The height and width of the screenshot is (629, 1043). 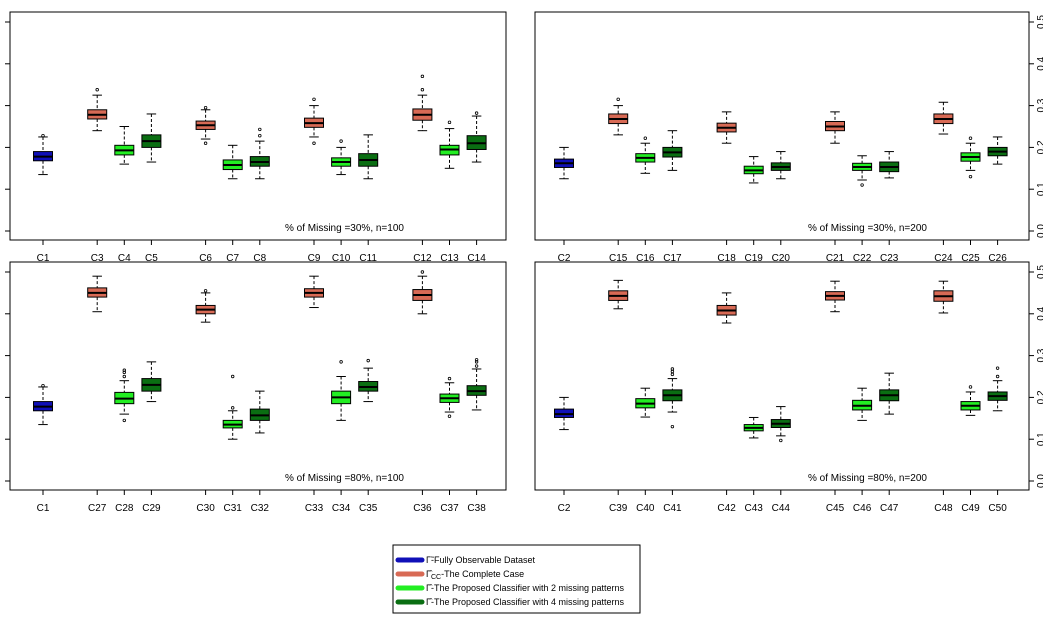 What do you see at coordinates (449, 258) in the screenshot?
I see `x-tick-label: C13` at bounding box center [449, 258].